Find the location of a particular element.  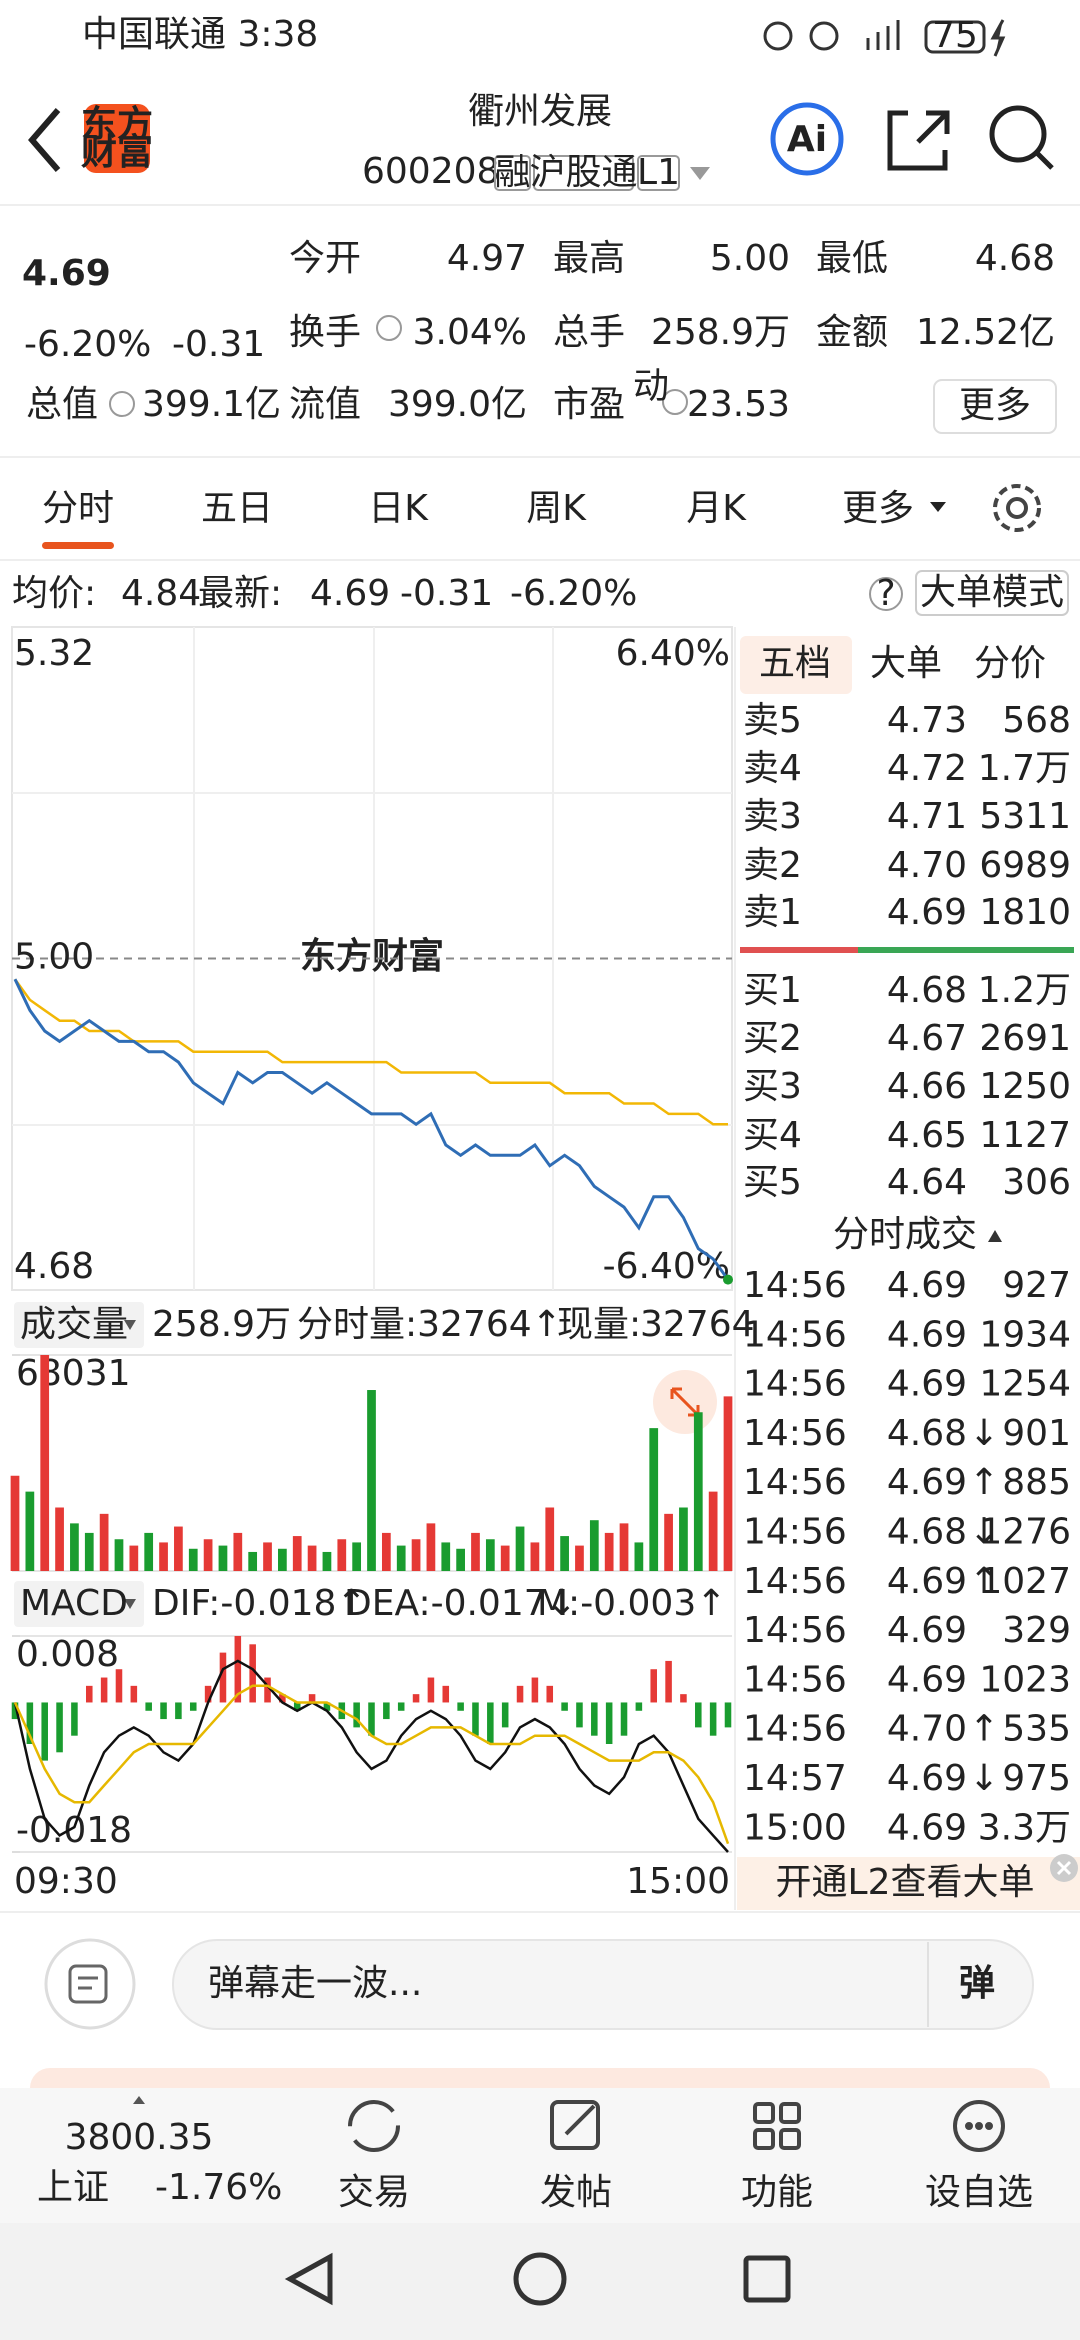

trade-volume: 975 is located at coordinates (1036, 1778).